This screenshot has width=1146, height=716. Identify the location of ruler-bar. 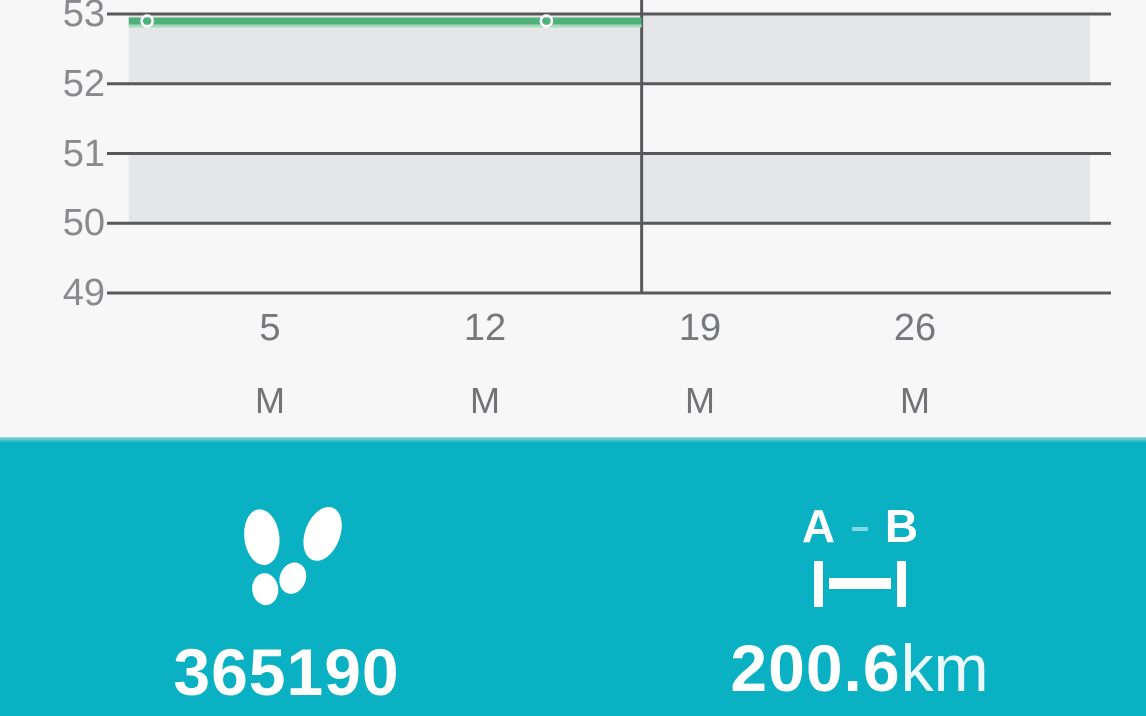
(859, 583).